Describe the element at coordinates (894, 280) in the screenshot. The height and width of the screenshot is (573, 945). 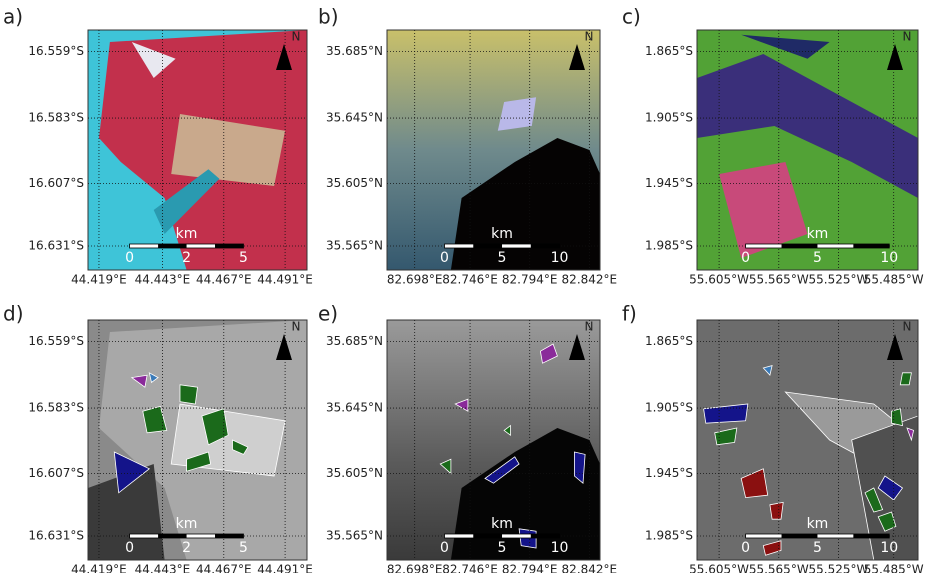
I see `x-tick-label: 55.485°W` at that location.